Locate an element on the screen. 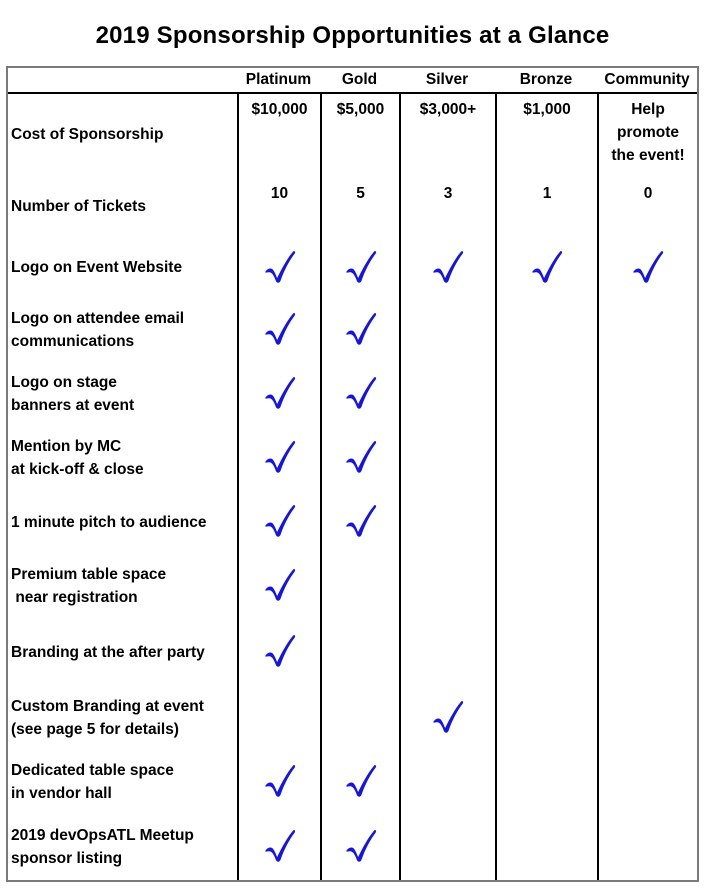  column-header-bronze: Bronze is located at coordinates (546, 79).